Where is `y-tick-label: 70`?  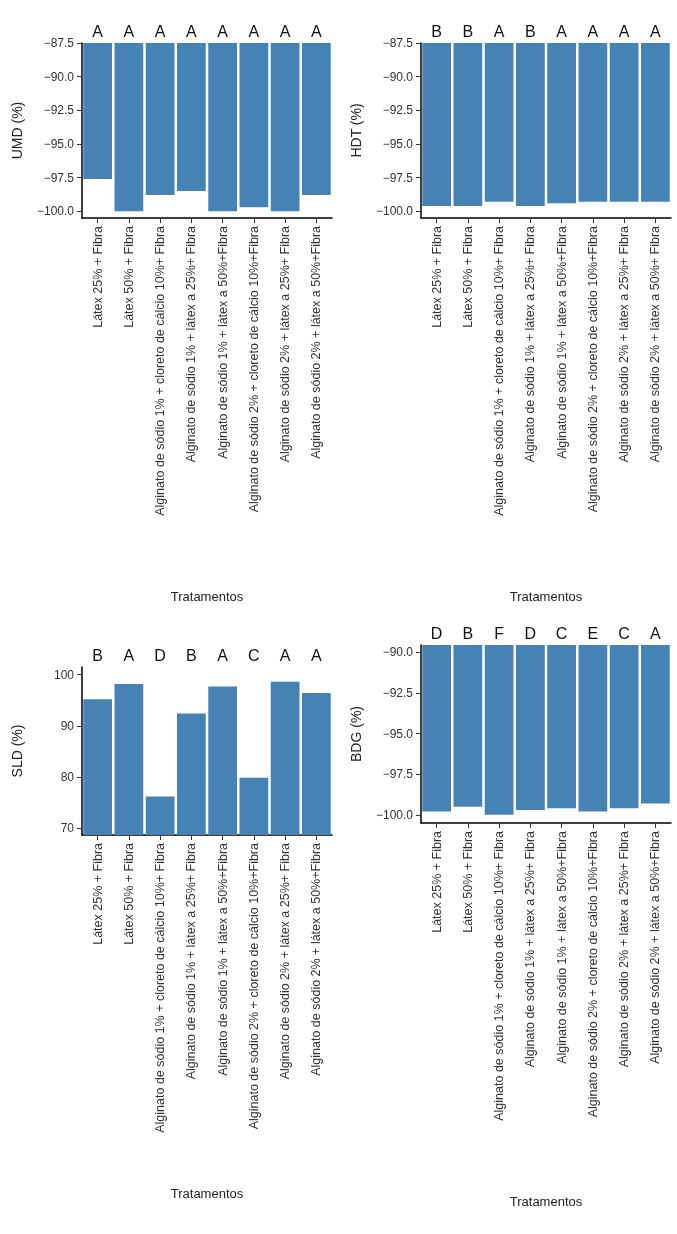
y-tick-label: 70 is located at coordinates (67, 828).